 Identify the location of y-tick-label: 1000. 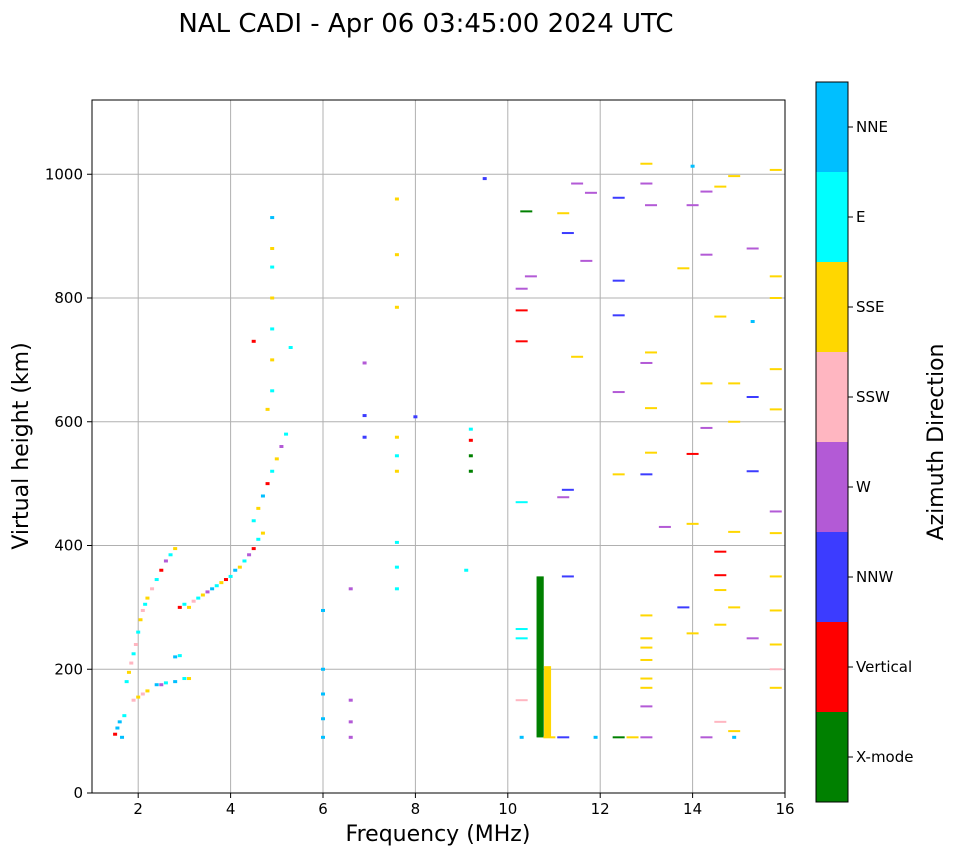
(64, 174).